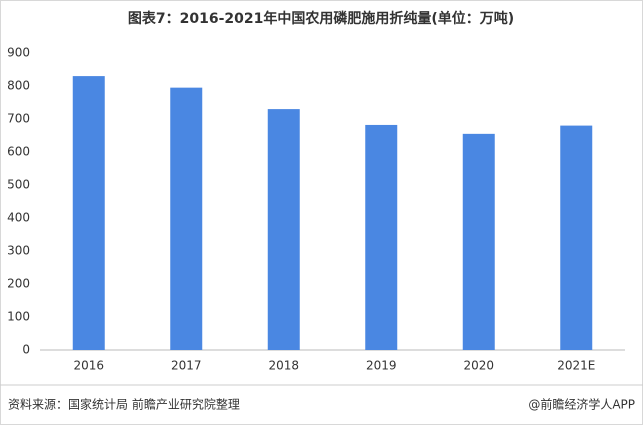  What do you see at coordinates (26, 350) in the screenshot?
I see `y-tick-label: 0` at bounding box center [26, 350].